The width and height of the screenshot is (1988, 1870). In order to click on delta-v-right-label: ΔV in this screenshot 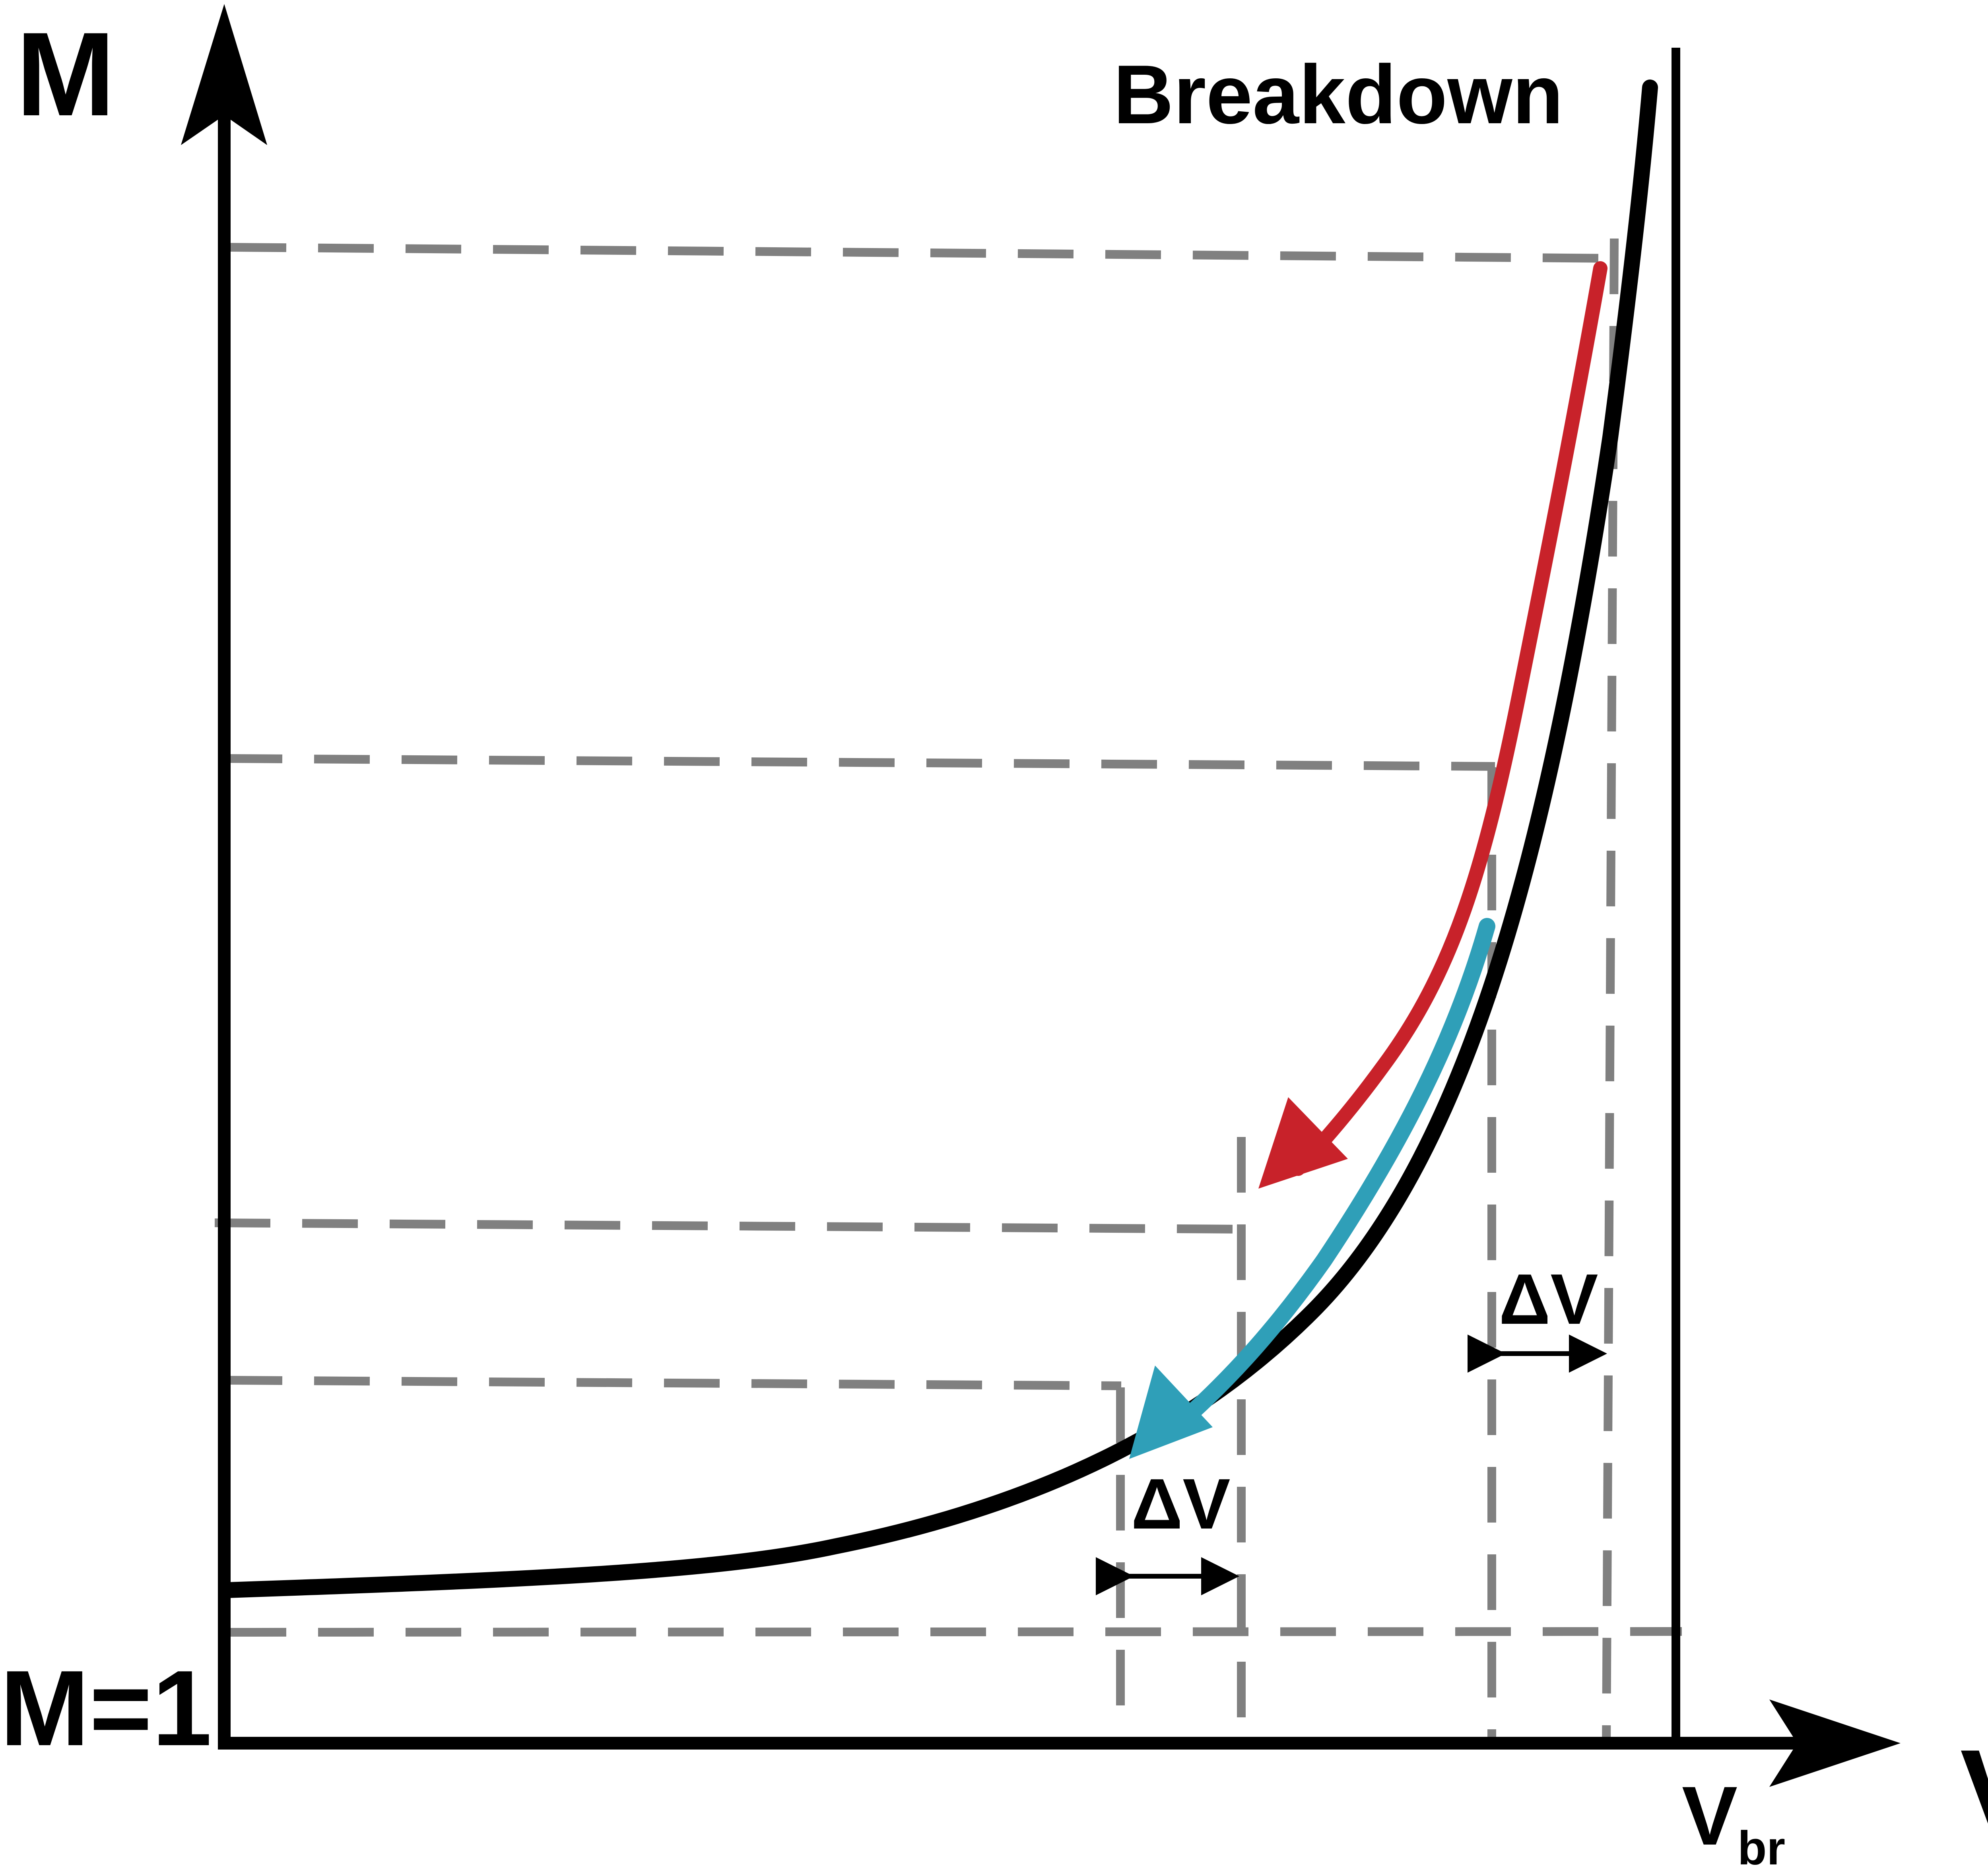, I will do `click(1548, 1299)`.